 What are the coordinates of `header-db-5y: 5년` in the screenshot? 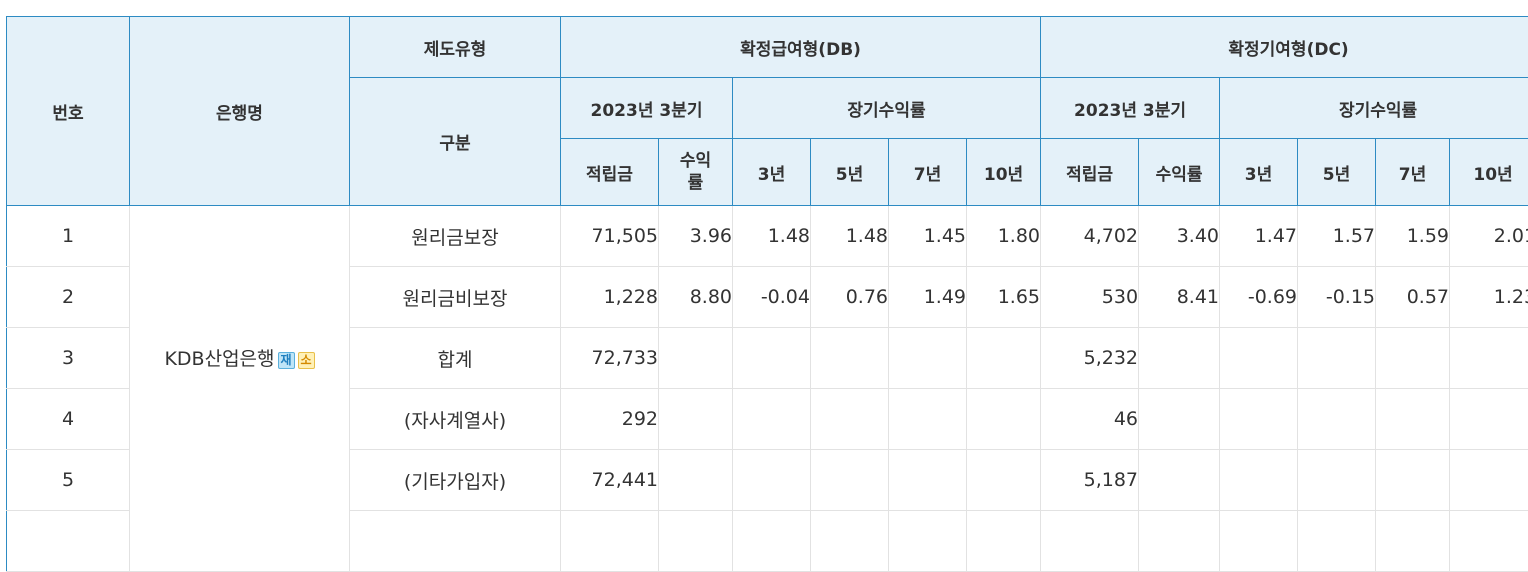 It's located at (850, 172).